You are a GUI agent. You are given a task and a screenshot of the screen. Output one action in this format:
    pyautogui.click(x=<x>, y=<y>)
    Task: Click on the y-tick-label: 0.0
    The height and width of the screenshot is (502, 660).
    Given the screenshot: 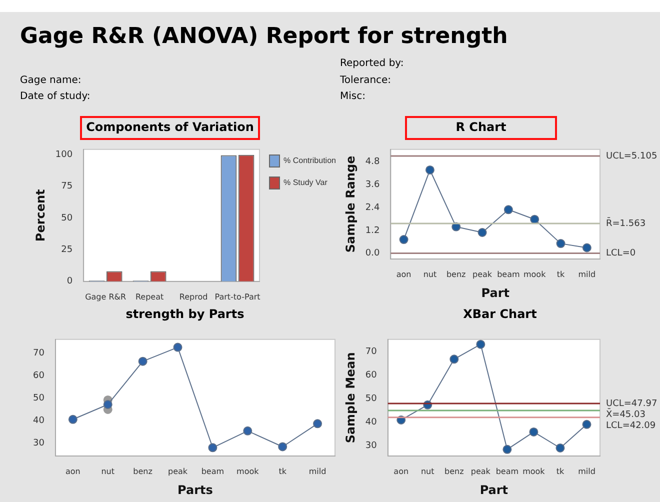 What is the action you would take?
    pyautogui.click(x=372, y=253)
    